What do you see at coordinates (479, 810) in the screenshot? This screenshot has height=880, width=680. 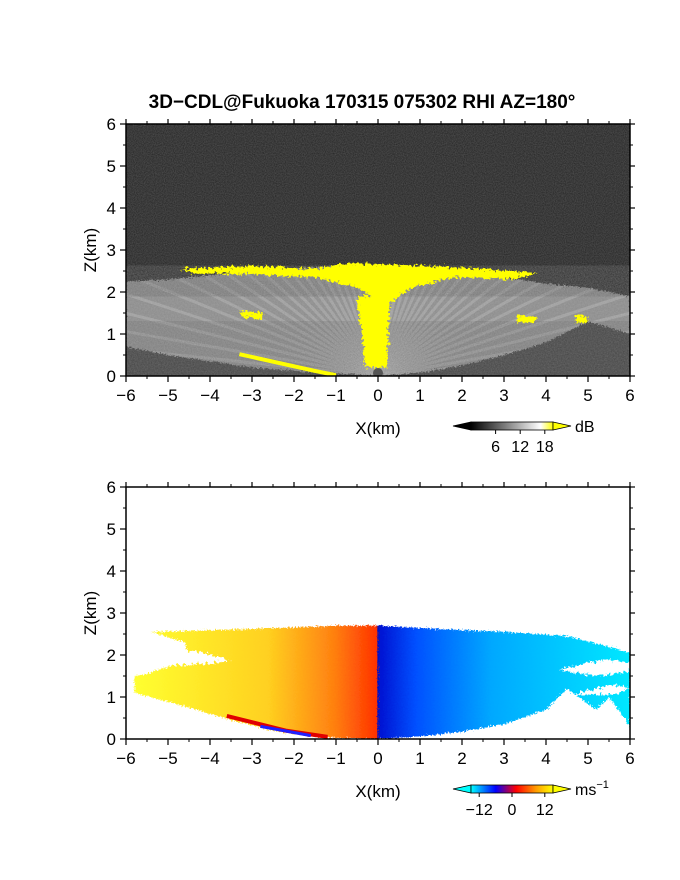 I see `colorbar-tick-label: −12` at bounding box center [479, 810].